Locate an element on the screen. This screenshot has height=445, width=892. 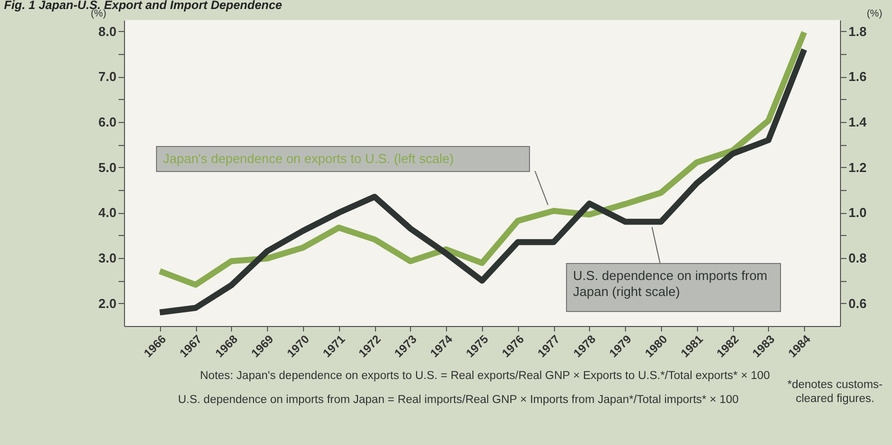
y-tick-label: 5.0 is located at coordinates (107, 167).